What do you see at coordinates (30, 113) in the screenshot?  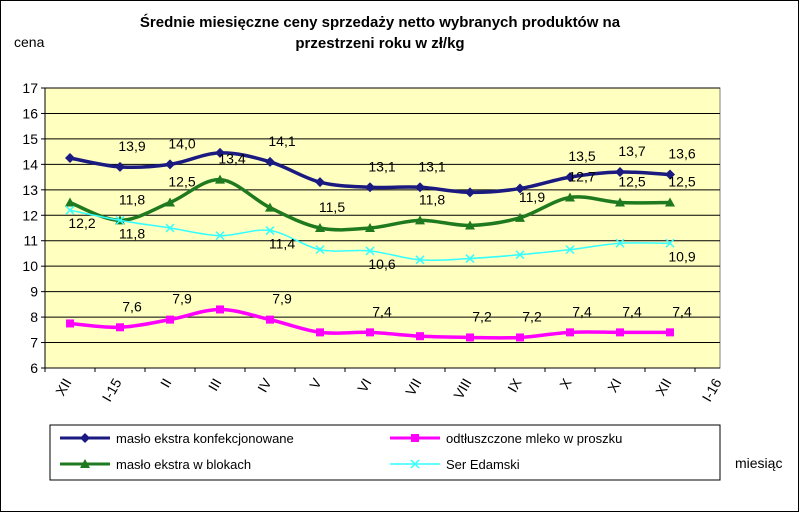 I see `y-tick-label: 16` at bounding box center [30, 113].